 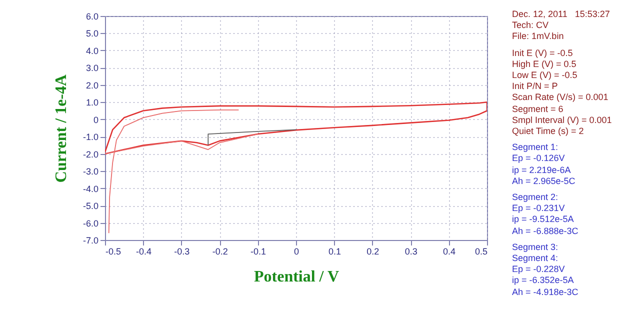 What do you see at coordinates (220, 251) in the screenshot?
I see `x-tick-label: -0.2` at bounding box center [220, 251].